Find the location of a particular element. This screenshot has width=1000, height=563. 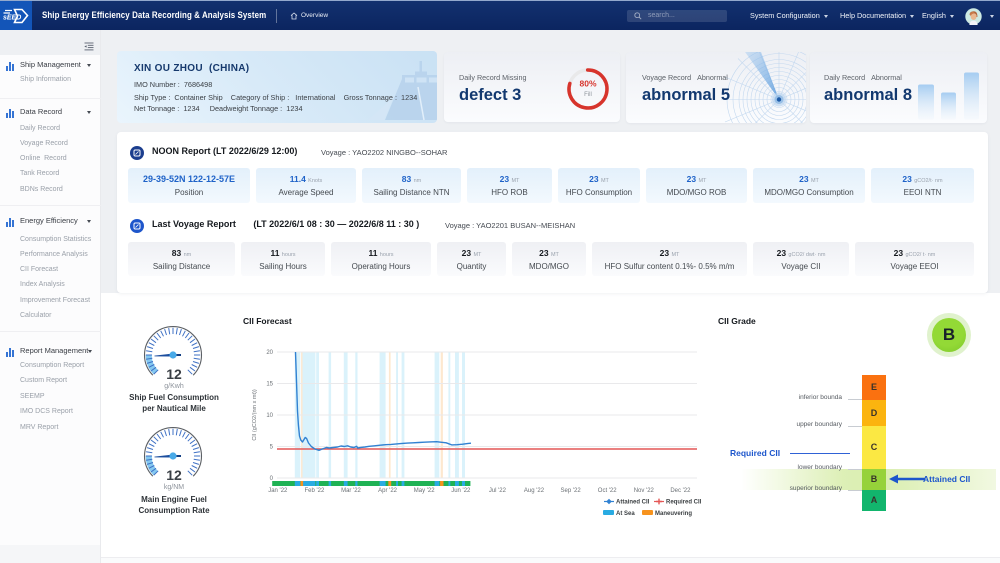

svg-text: CII (gCO2/(nm x mt)) is located at coordinates (255, 415).